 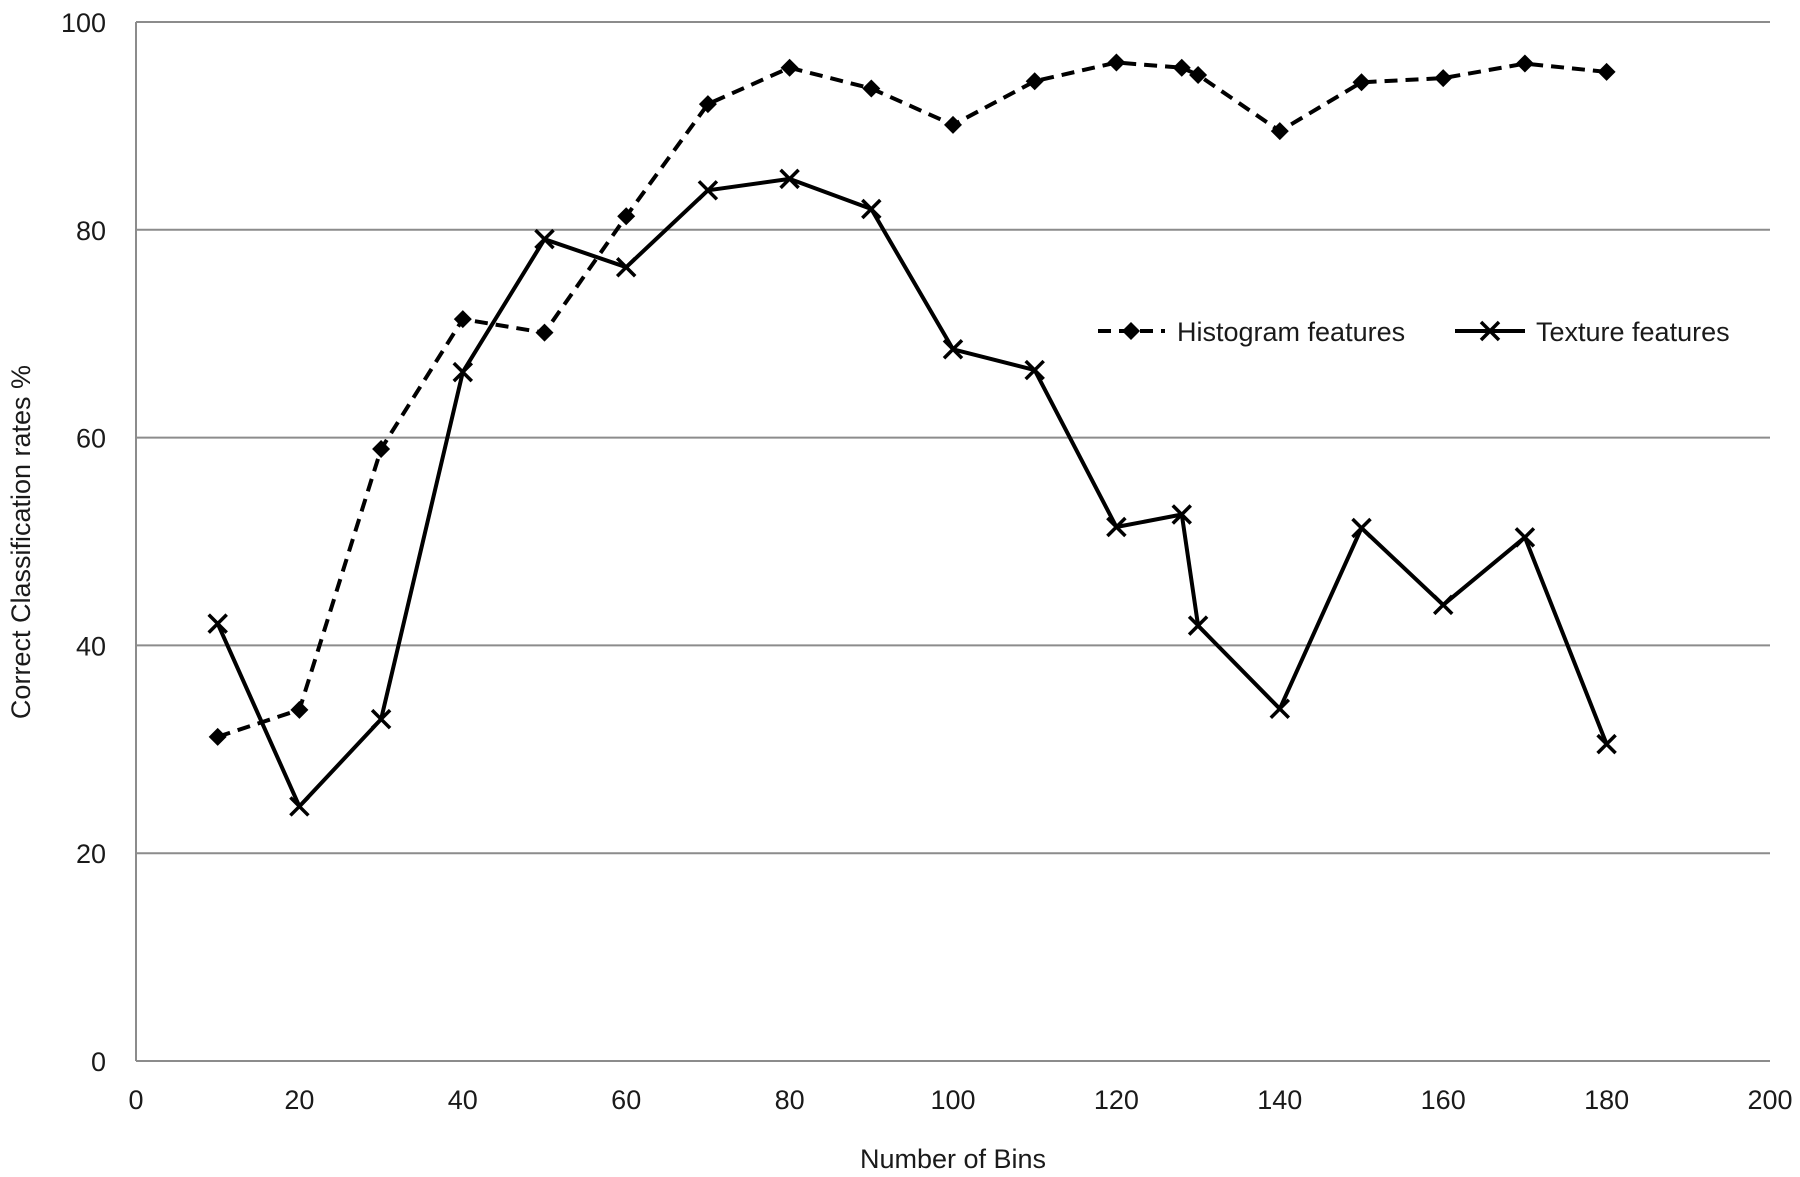 I want to click on y-axis-title: Correct Classification rates %, so click(x=21, y=542).